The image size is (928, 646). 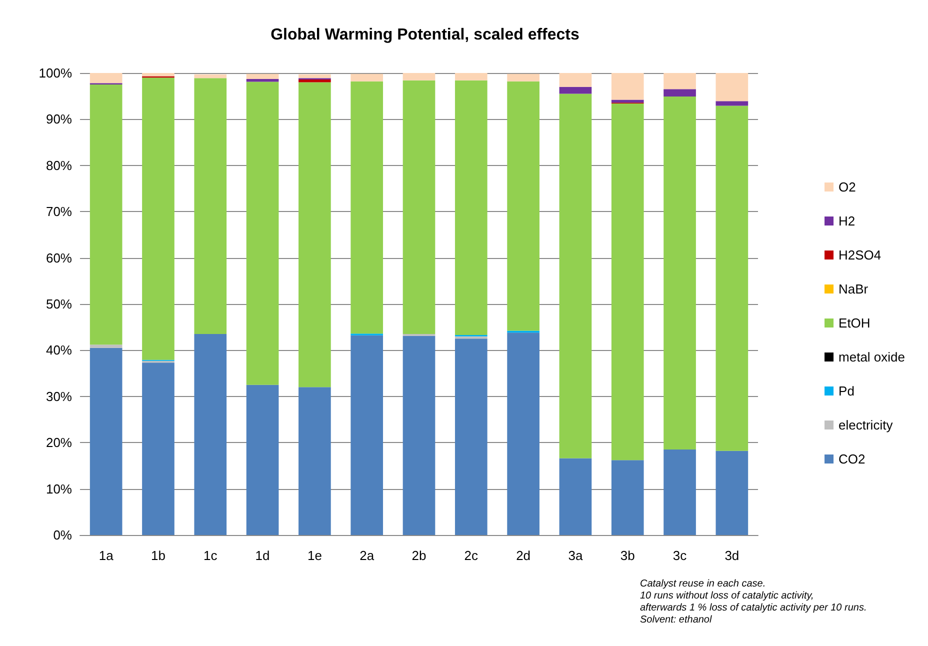 I want to click on legend-label: O2, so click(x=847, y=187).